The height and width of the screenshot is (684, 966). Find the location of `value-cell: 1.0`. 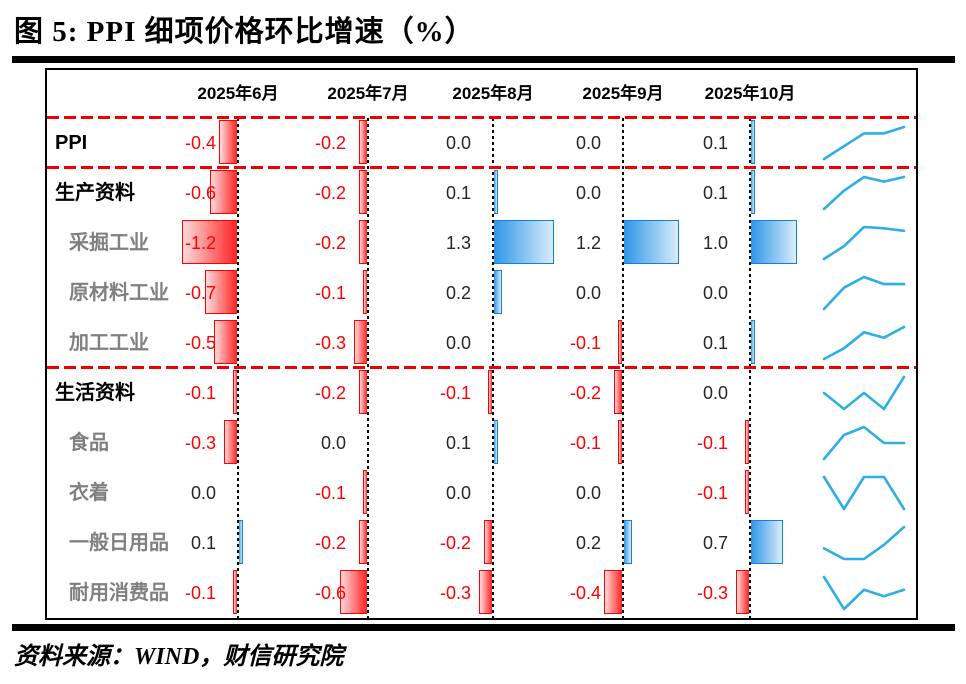

value-cell: 1.0 is located at coordinates (715, 243).